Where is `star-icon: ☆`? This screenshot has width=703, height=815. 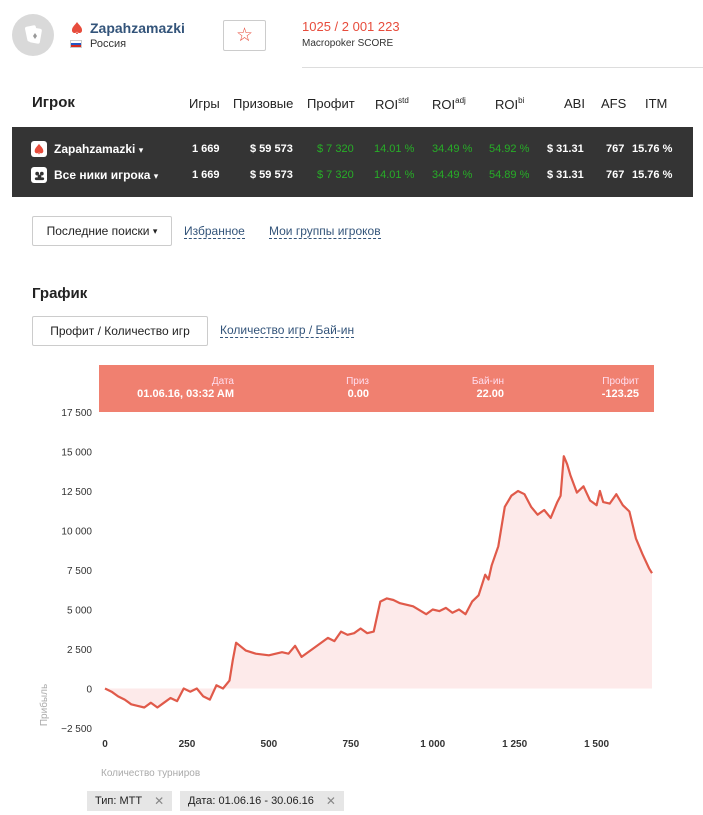
star-icon: ☆ is located at coordinates (244, 35).